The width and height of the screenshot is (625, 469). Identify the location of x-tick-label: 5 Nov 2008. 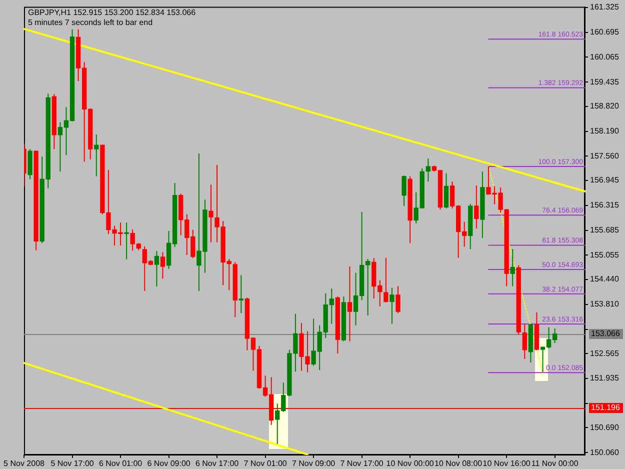
(25, 463).